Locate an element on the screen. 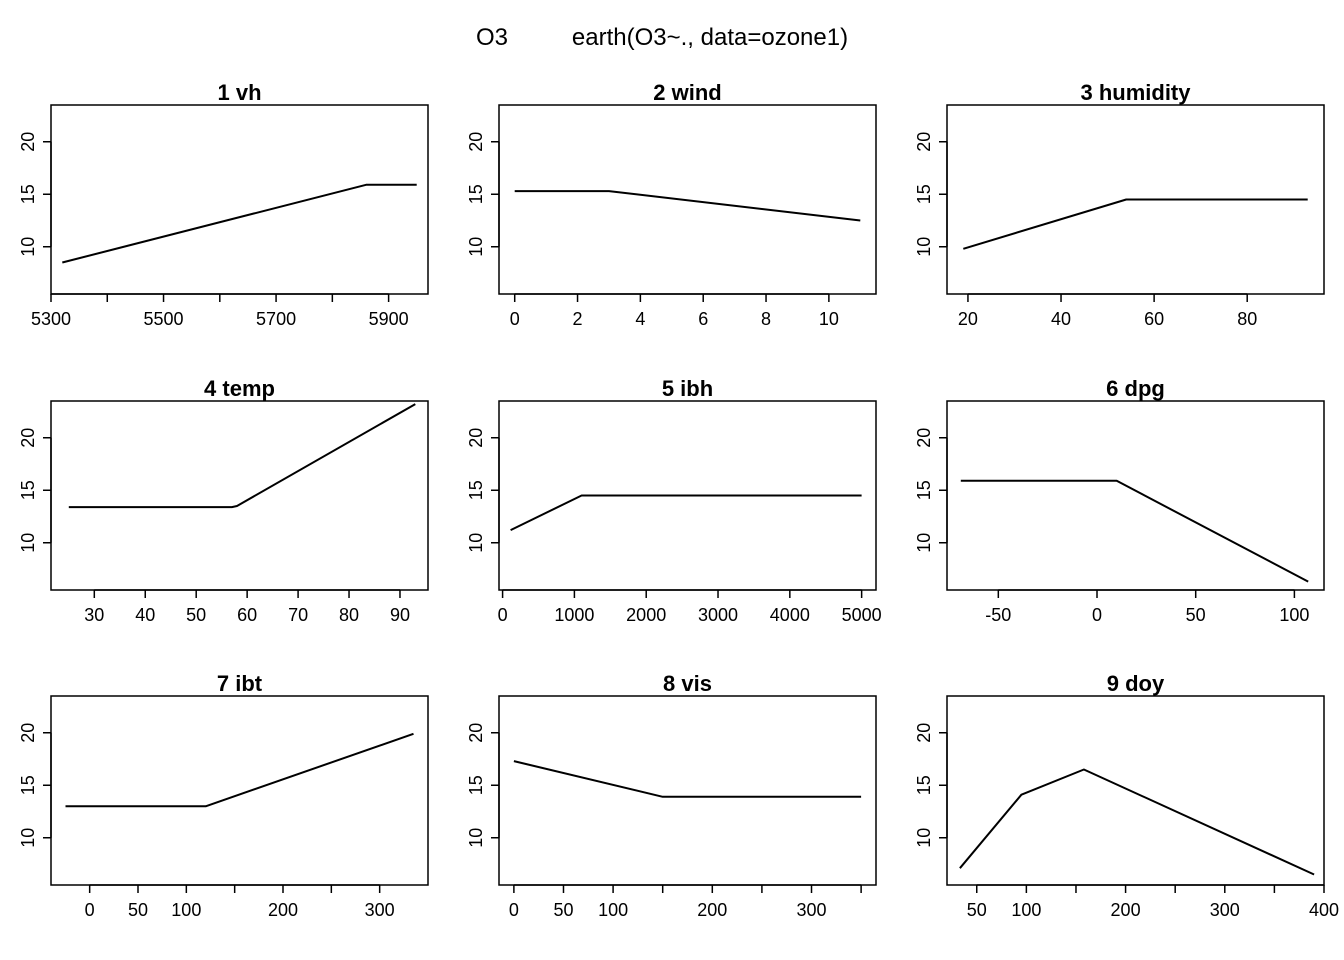 The height and width of the screenshot is (960, 1344). panel-1: 1 vh 5300 5500 5700 5900 10 15 20 is located at coordinates (223, 204).